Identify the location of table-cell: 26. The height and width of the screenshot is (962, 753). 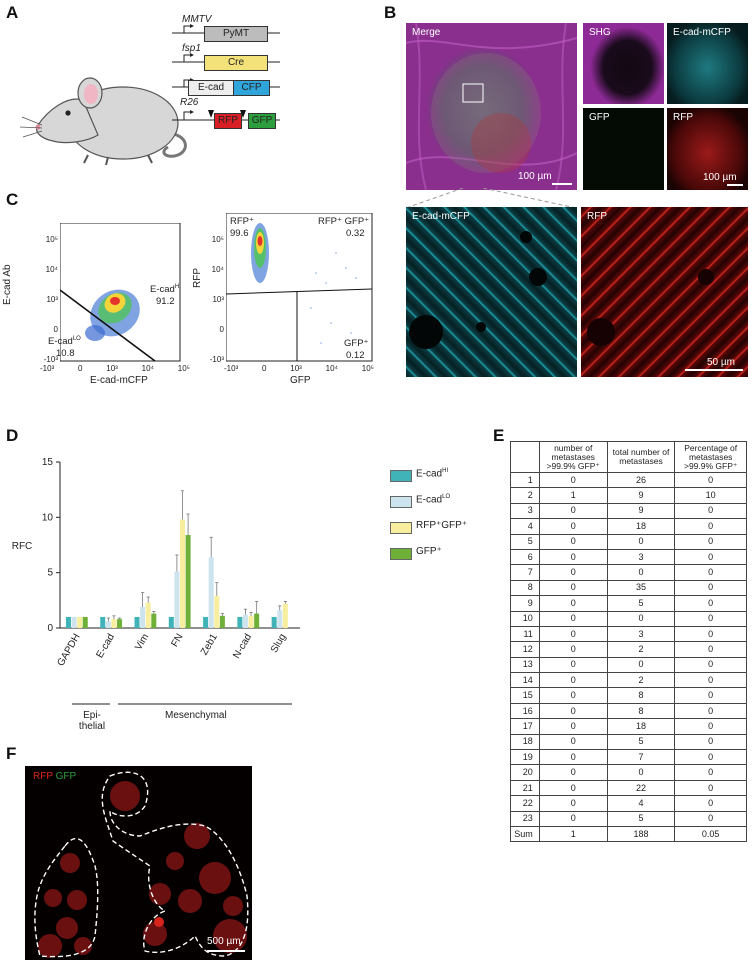
(641, 480).